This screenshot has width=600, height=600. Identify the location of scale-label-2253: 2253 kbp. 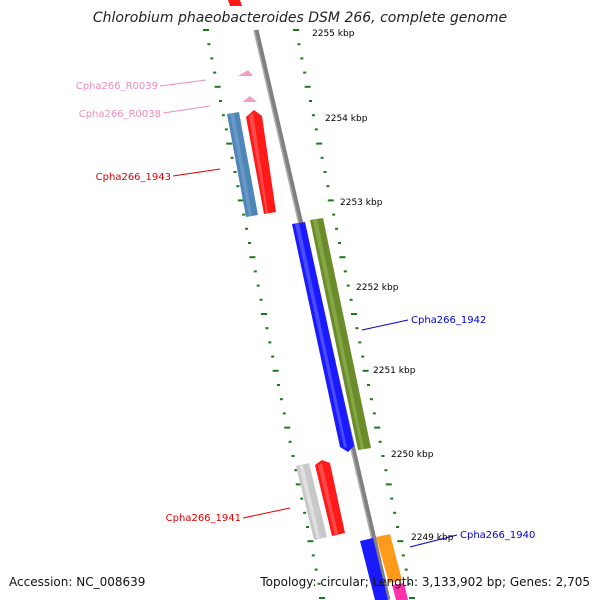
(361, 203).